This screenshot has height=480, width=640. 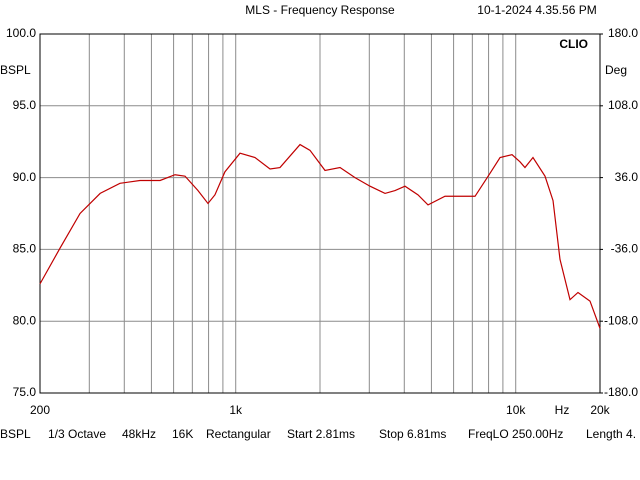 What do you see at coordinates (77, 434) in the screenshot?
I see `status-item: 1/3 Octave` at bounding box center [77, 434].